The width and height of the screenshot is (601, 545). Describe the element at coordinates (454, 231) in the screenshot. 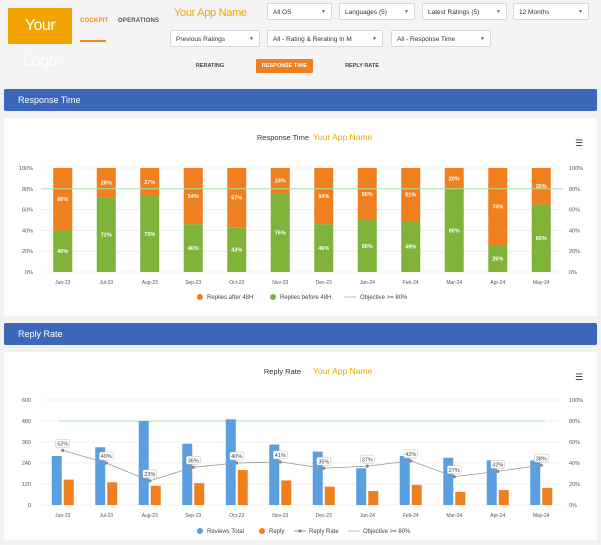

I see `data-label-before: 80%` at that location.